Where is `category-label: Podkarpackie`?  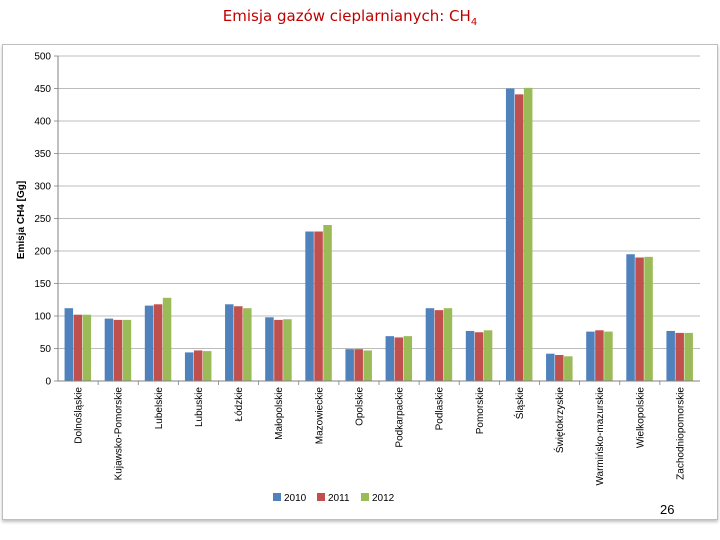 category-label: Podkarpackie is located at coordinates (400, 417).